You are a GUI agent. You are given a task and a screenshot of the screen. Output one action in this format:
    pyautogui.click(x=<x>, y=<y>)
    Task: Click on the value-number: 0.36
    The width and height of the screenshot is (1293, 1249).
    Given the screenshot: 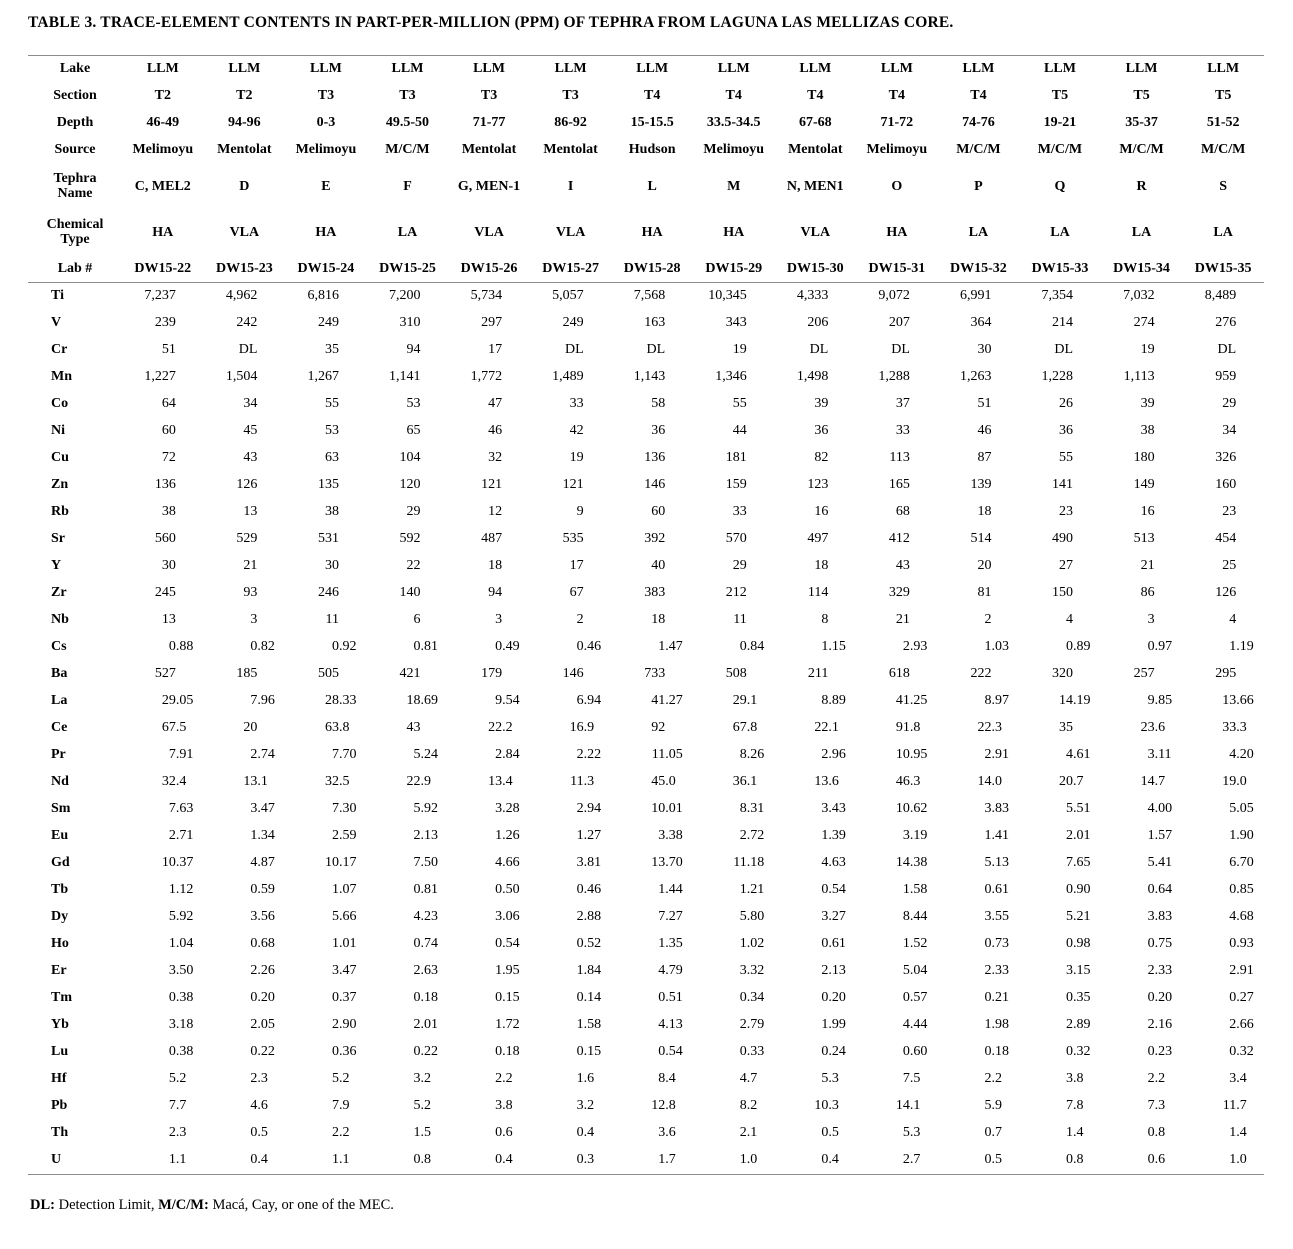 What is the action you would take?
    pyautogui.click(x=326, y=1052)
    